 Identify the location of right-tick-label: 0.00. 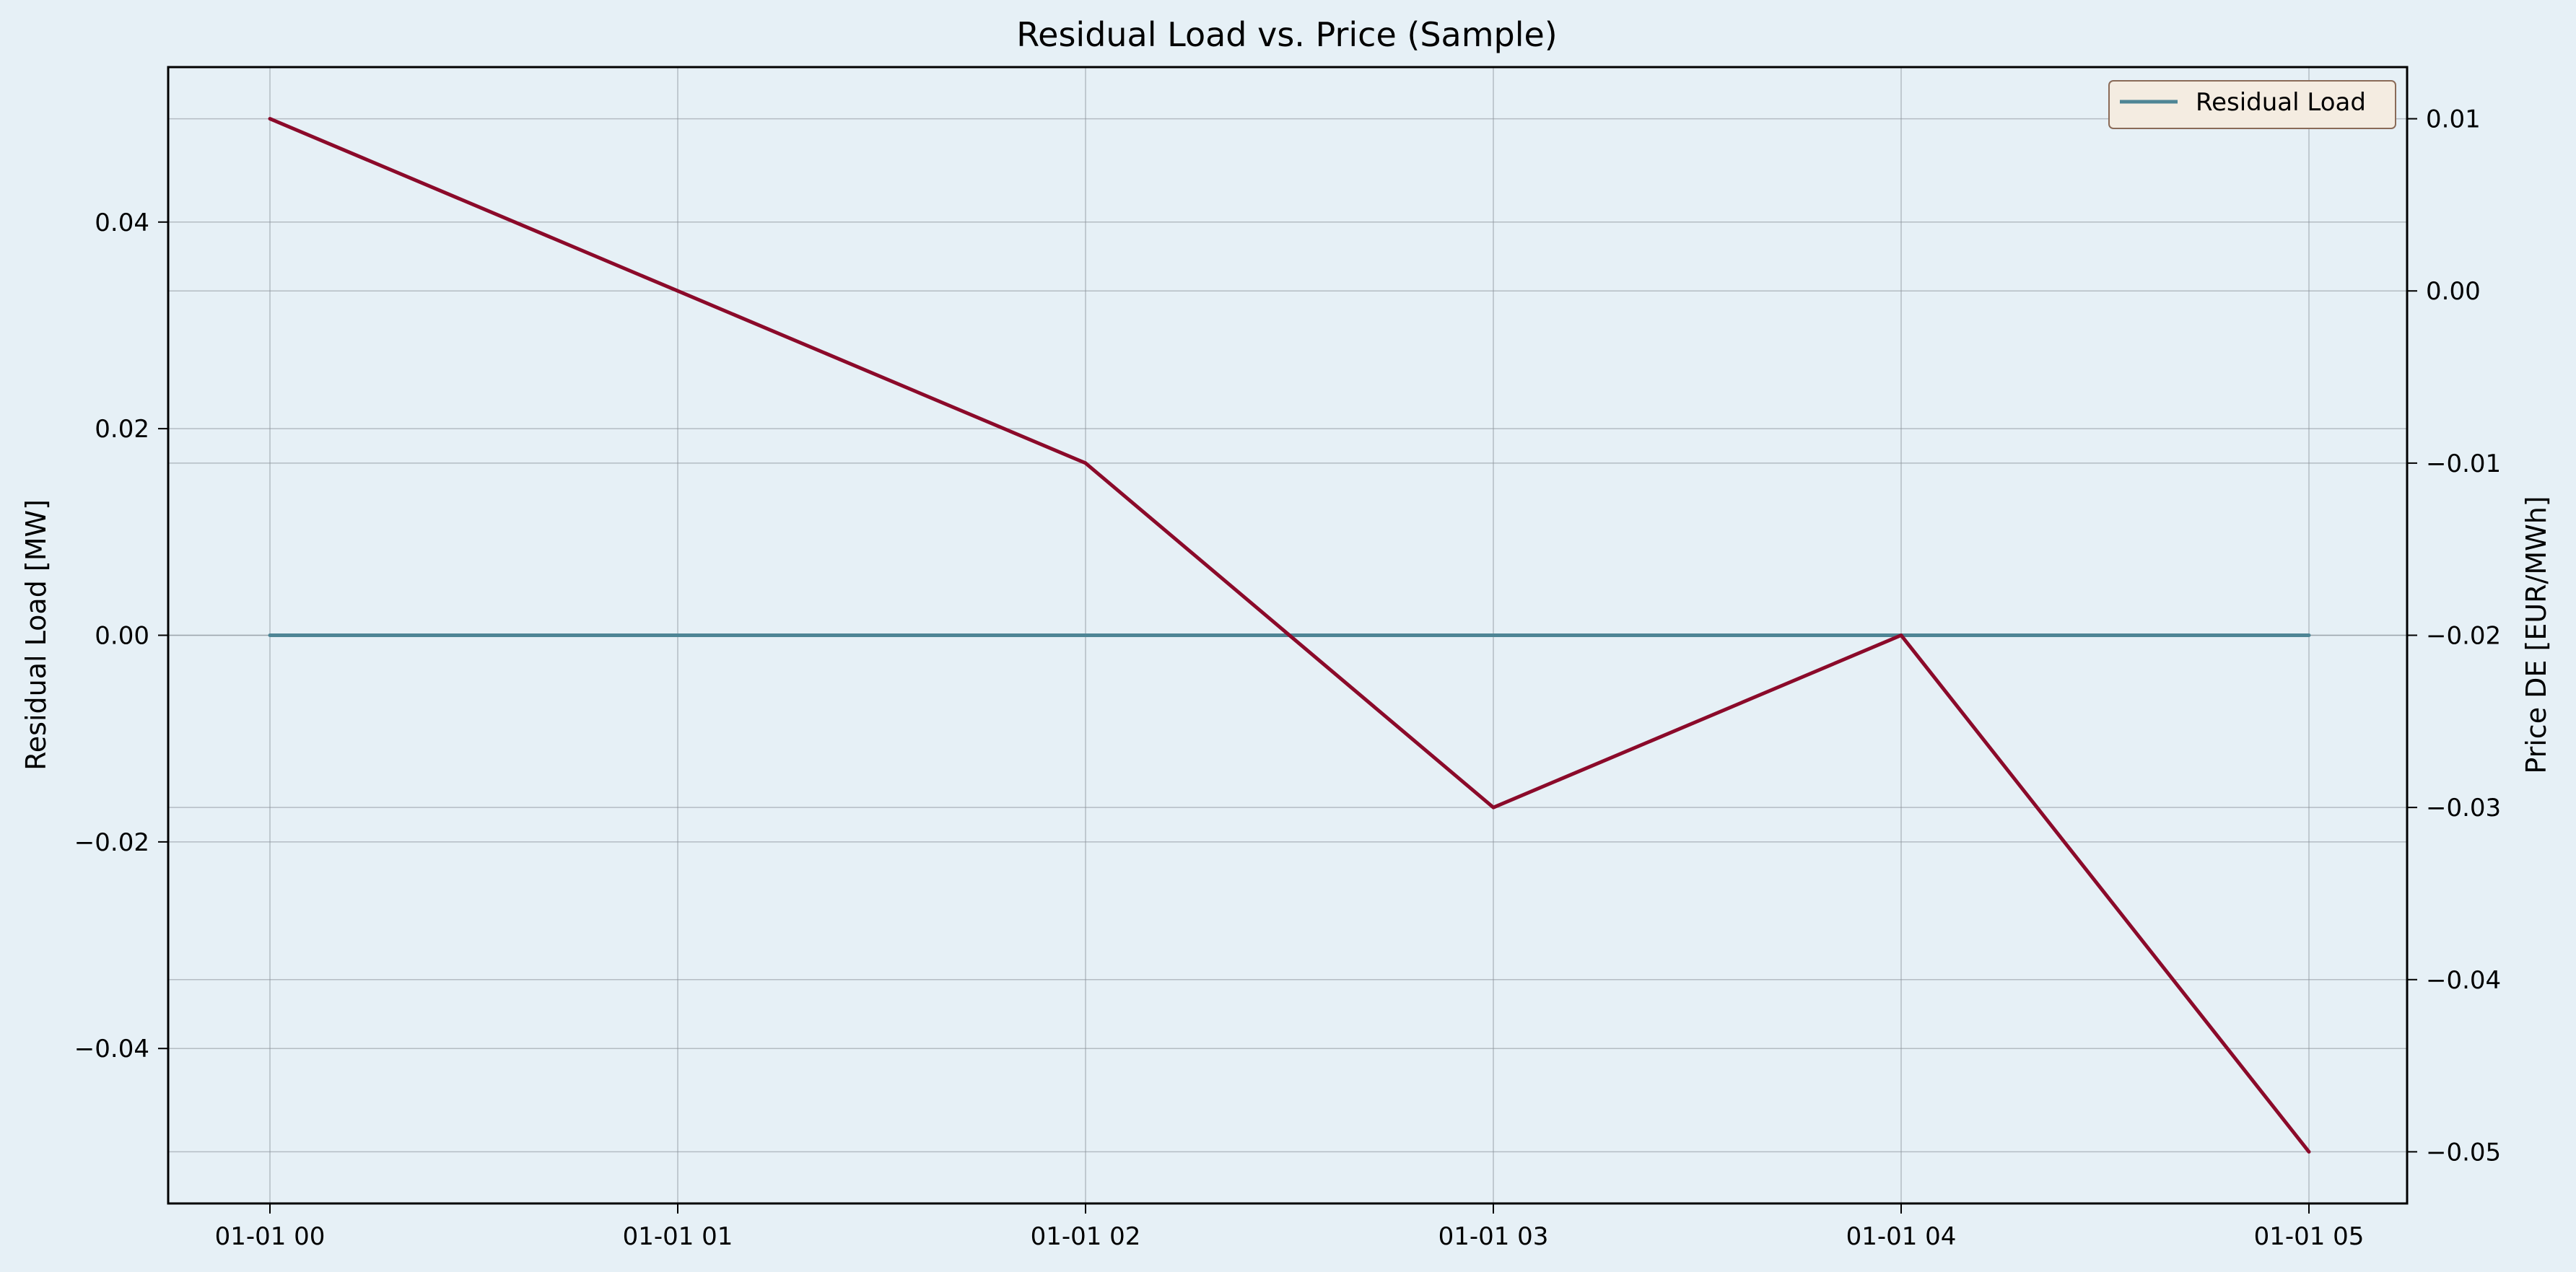
(2453, 292).